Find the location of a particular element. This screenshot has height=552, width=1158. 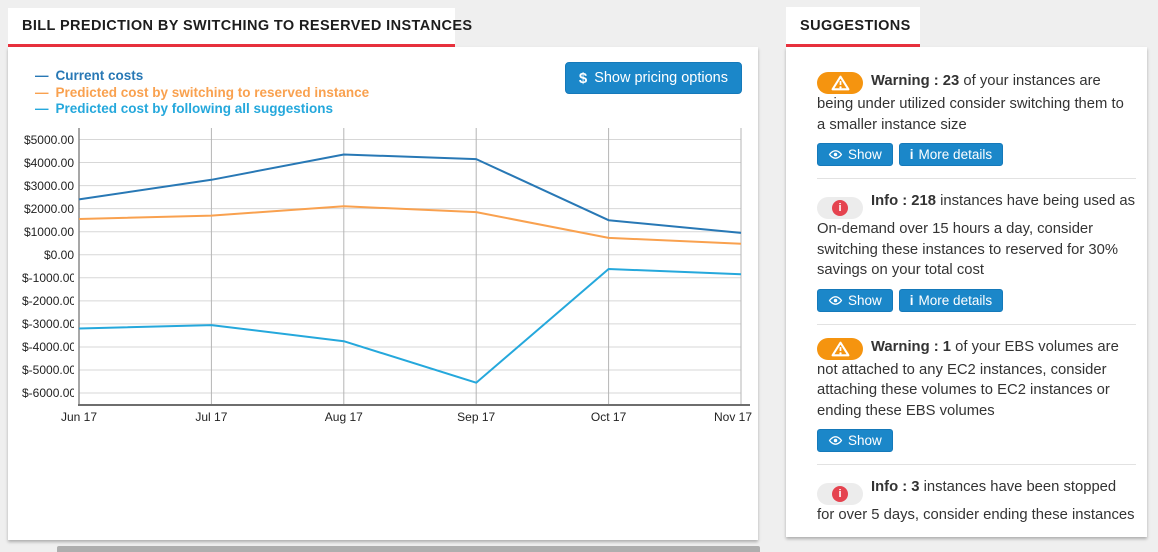

x-axis-label: Sep 17 is located at coordinates (476, 417).